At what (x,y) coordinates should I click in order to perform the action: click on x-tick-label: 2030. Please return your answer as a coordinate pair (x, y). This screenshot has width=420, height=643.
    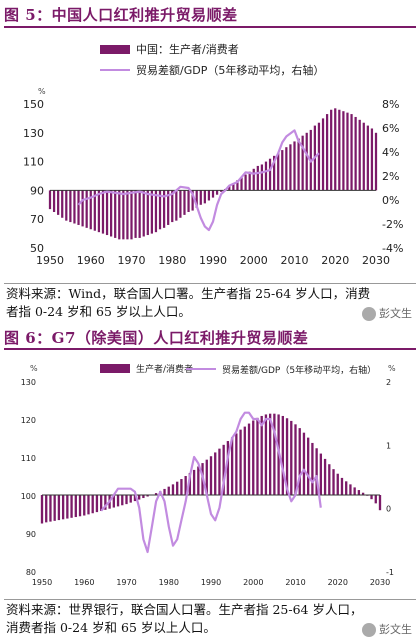
    Looking at the image, I should click on (376, 260).